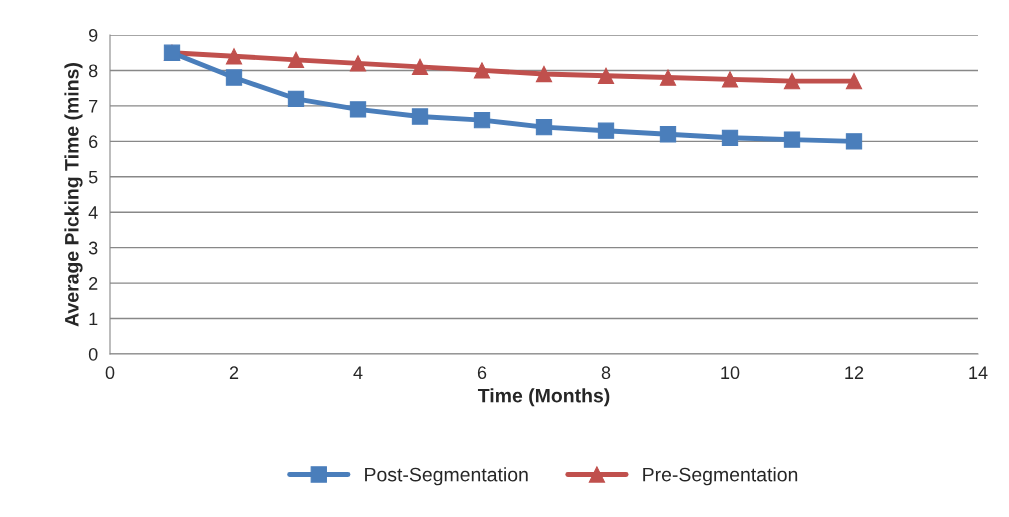  I want to click on x-tick-label: 12, so click(854, 372).